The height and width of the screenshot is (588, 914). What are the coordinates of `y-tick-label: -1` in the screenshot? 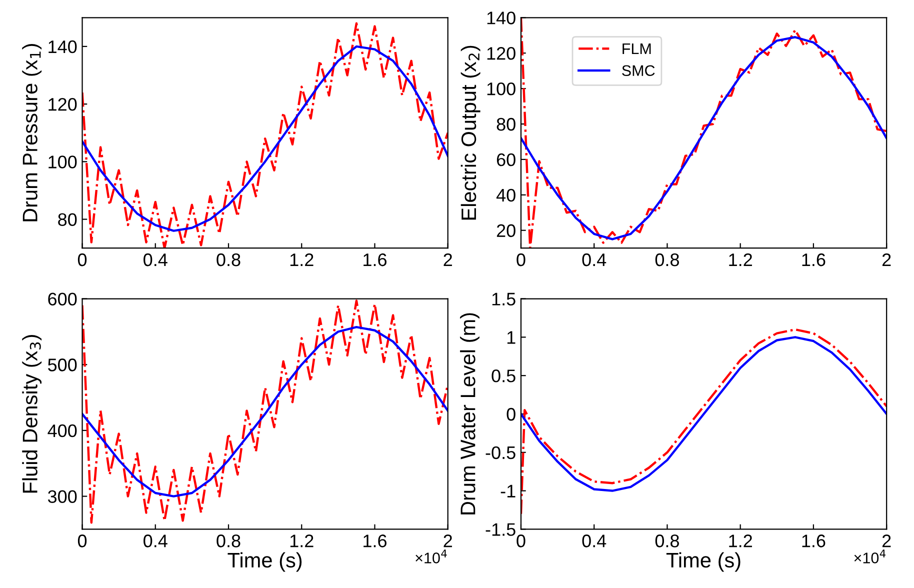 It's located at (508, 491).